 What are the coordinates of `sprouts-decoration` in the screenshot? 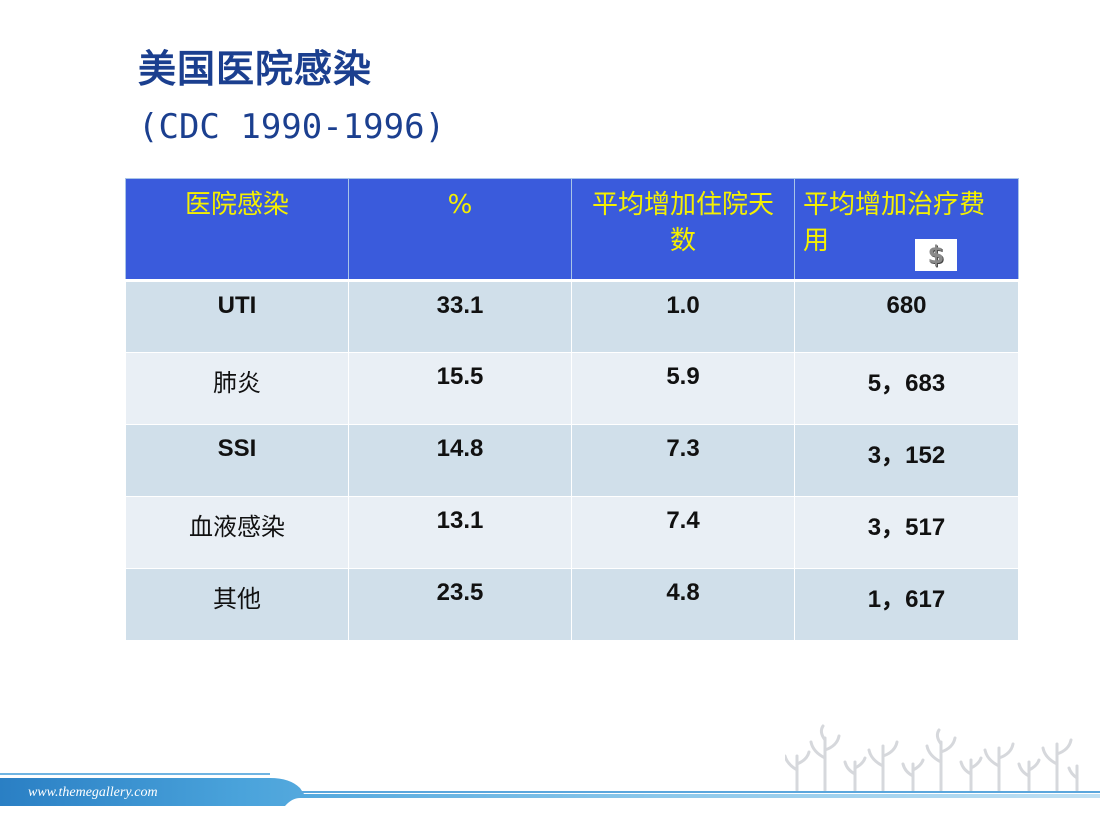 It's located at (932, 758).